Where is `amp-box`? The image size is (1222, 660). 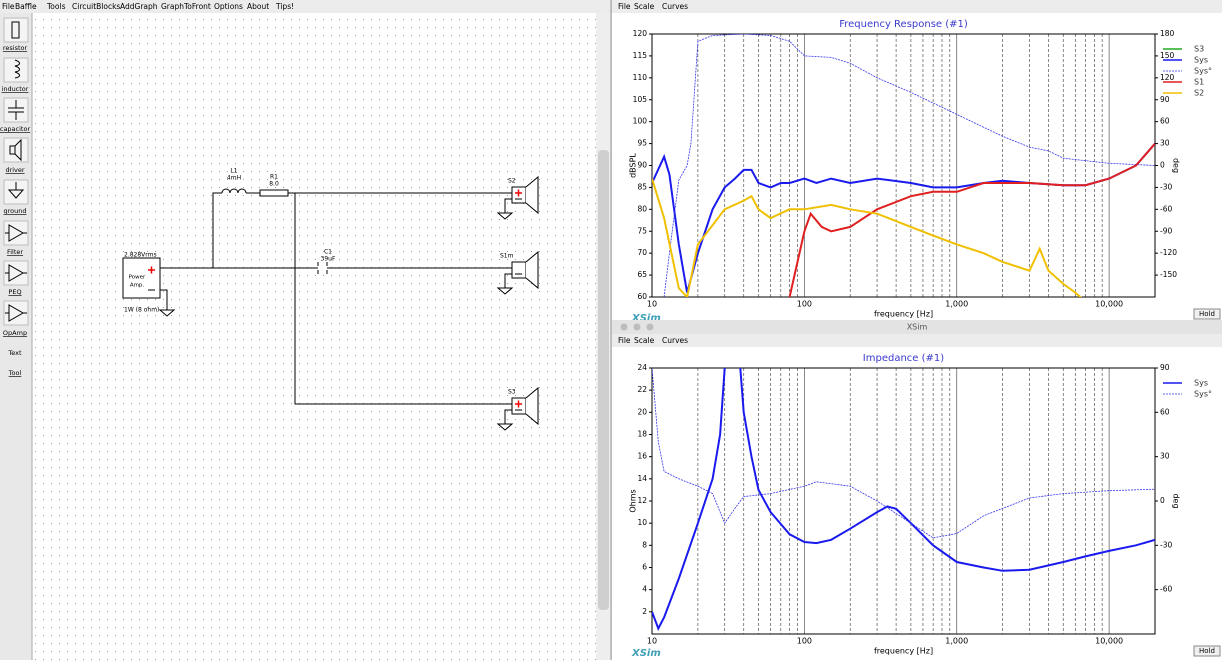 amp-box is located at coordinates (141, 278).